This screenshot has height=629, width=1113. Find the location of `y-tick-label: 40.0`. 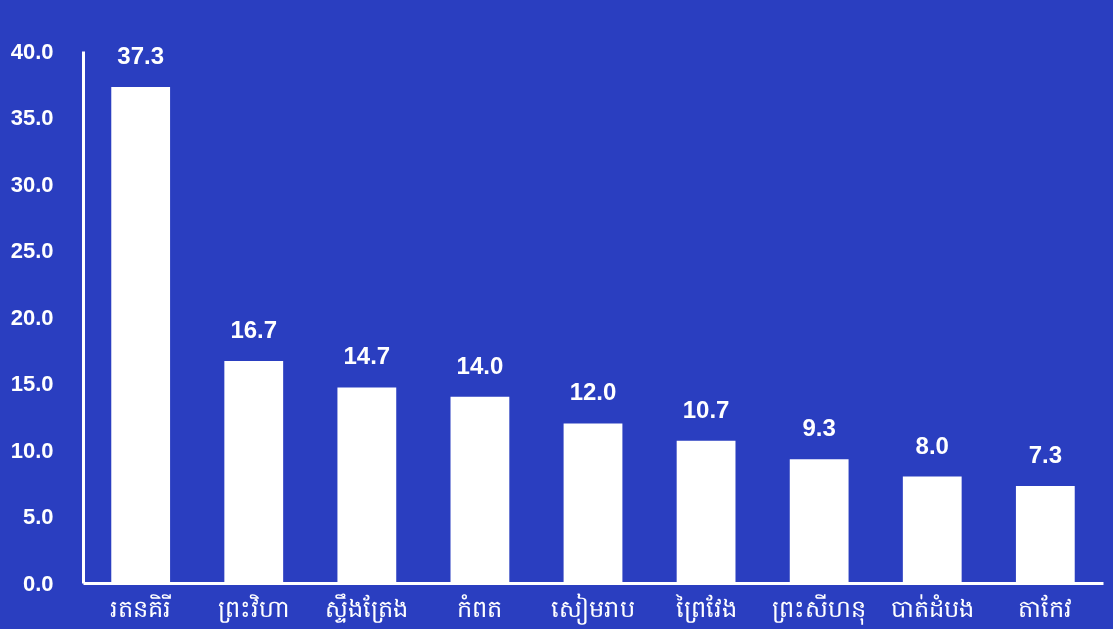

y-tick-label: 40.0 is located at coordinates (32, 51).